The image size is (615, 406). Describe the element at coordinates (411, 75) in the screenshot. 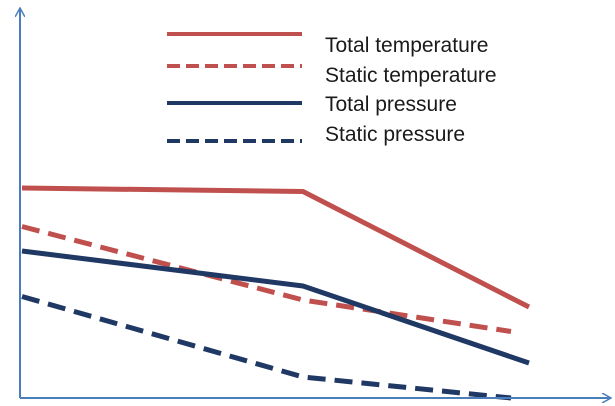

I see `legend-label-static-temperature: Static temperature` at that location.